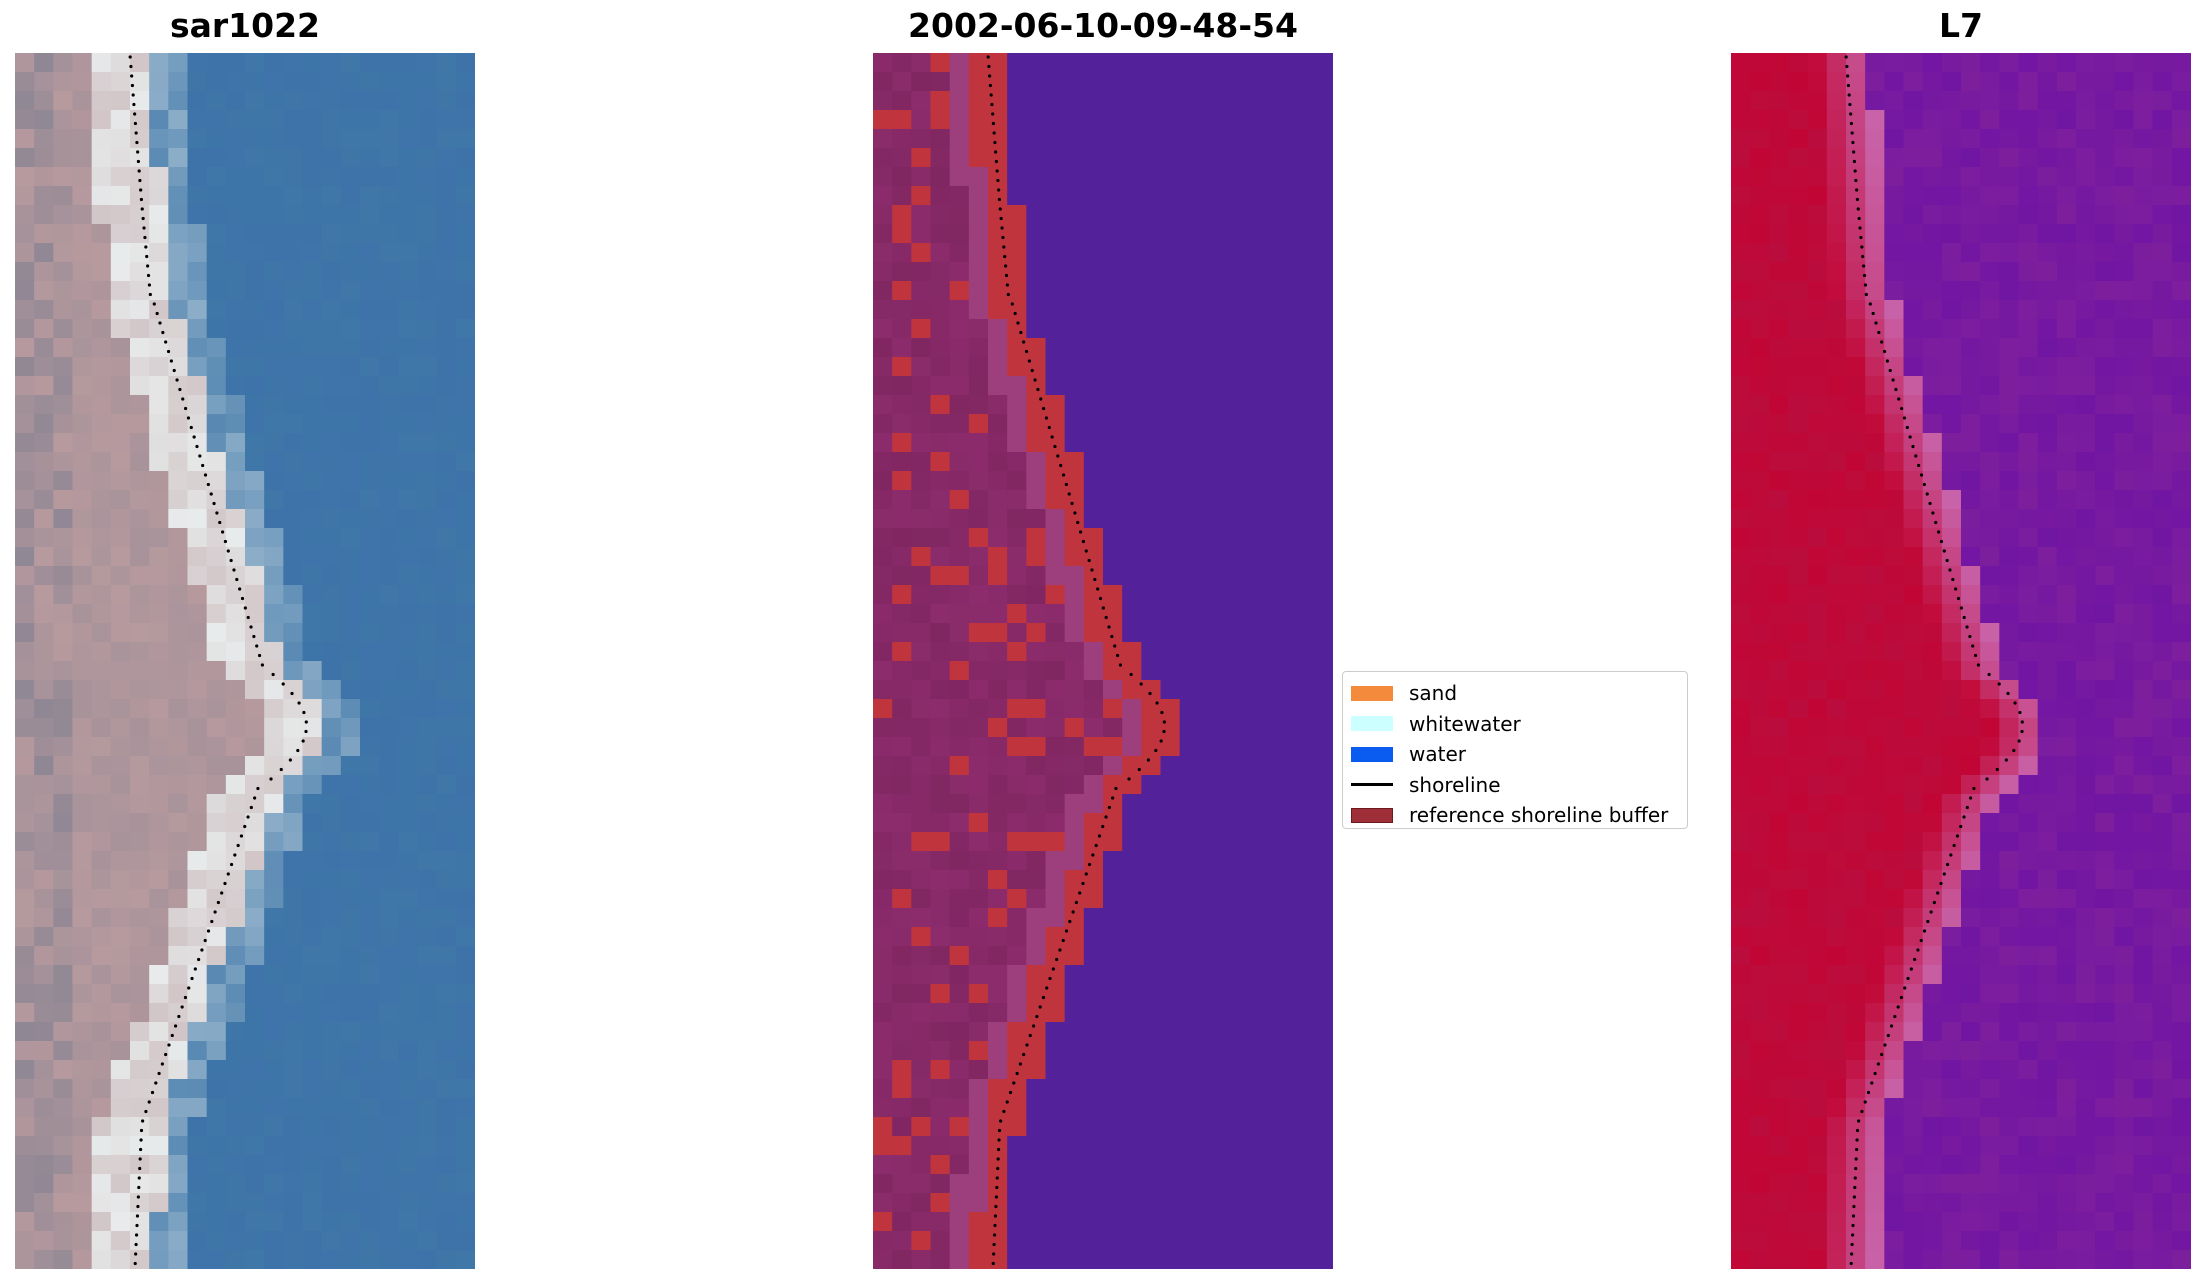 The height and width of the screenshot is (1283, 2203). Describe the element at coordinates (1372, 724) in the screenshot. I see `whitewater-swatch` at that location.